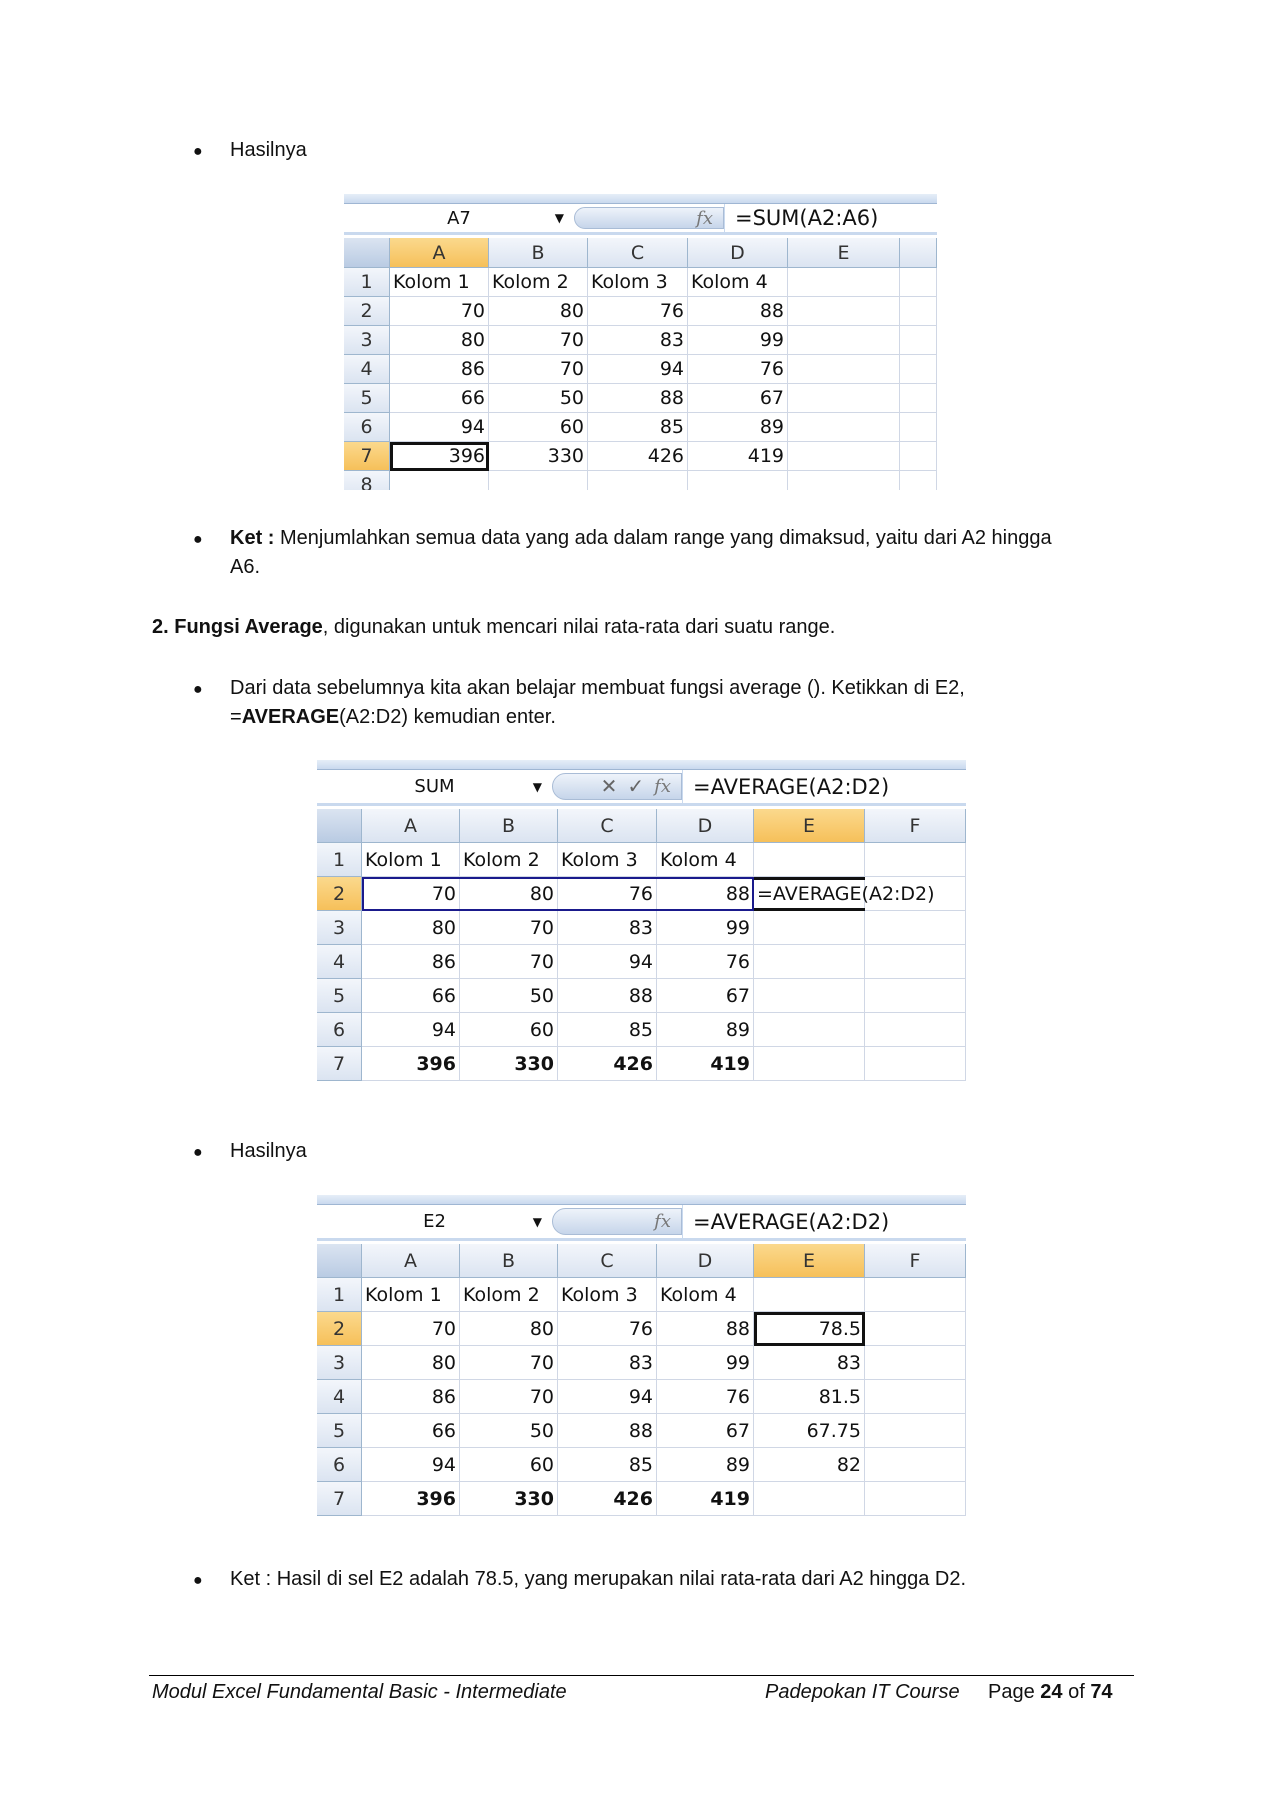 This screenshot has width=1273, height=1800. What do you see at coordinates (705, 1499) in the screenshot?
I see `cell: 419` at bounding box center [705, 1499].